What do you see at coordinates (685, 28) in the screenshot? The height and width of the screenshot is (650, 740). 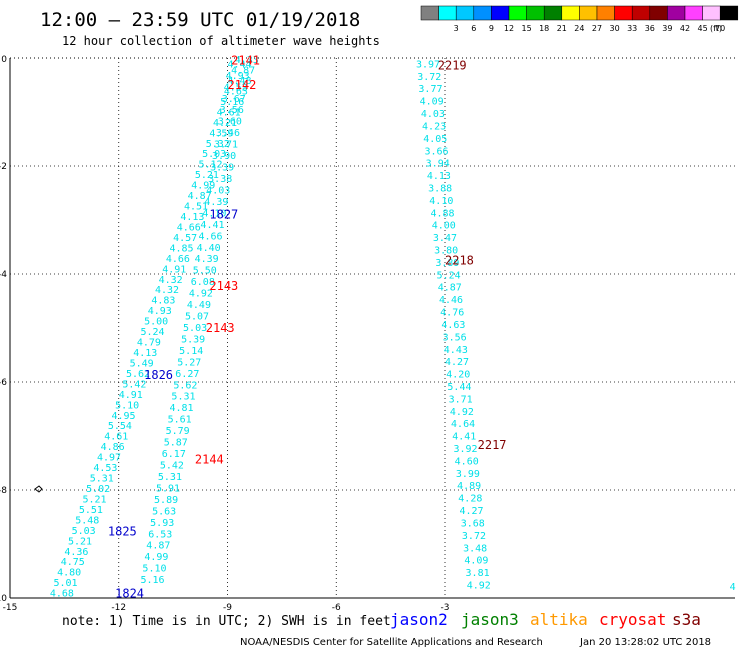 I see `legend-tick-label: 42` at bounding box center [685, 28].